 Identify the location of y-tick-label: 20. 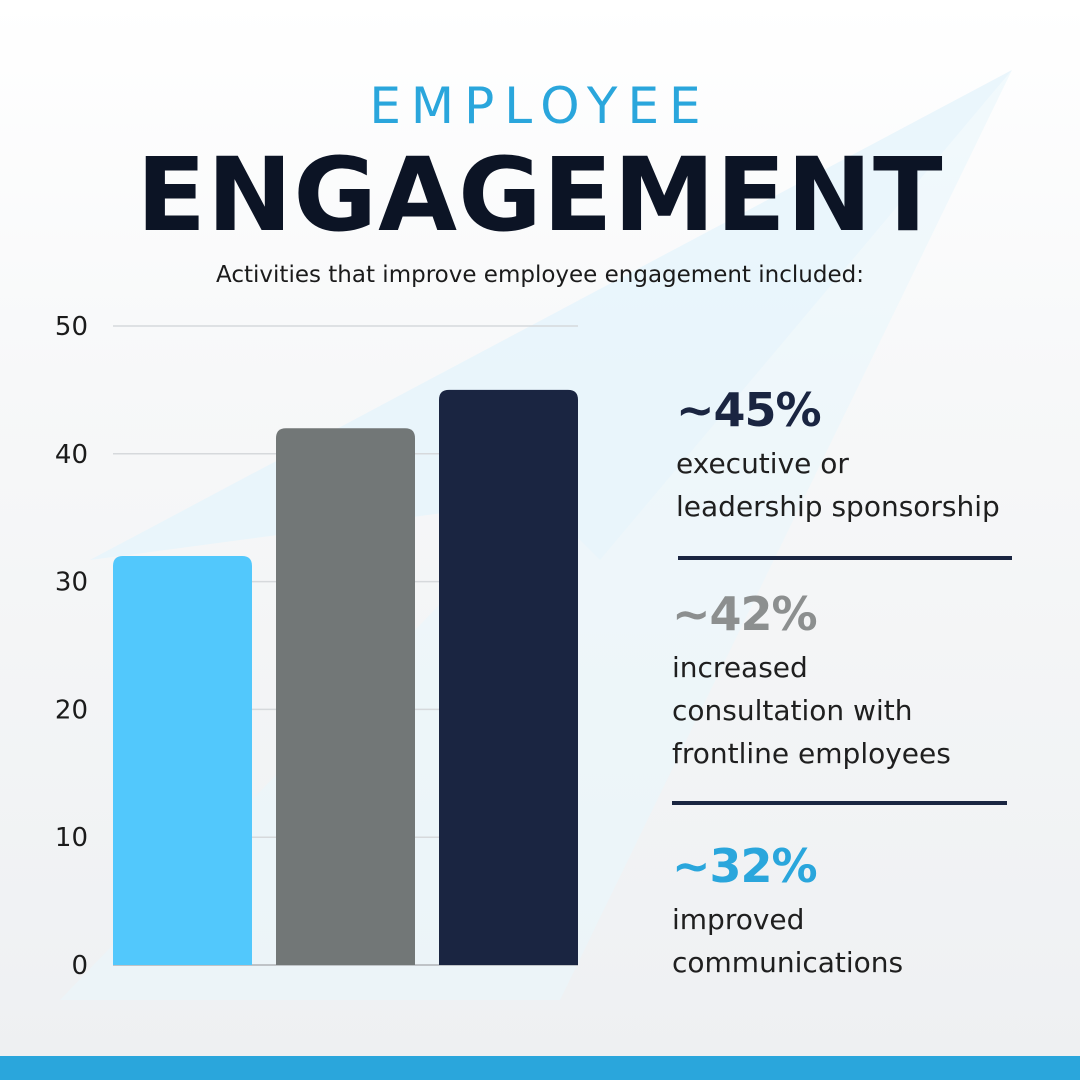
(71, 710).